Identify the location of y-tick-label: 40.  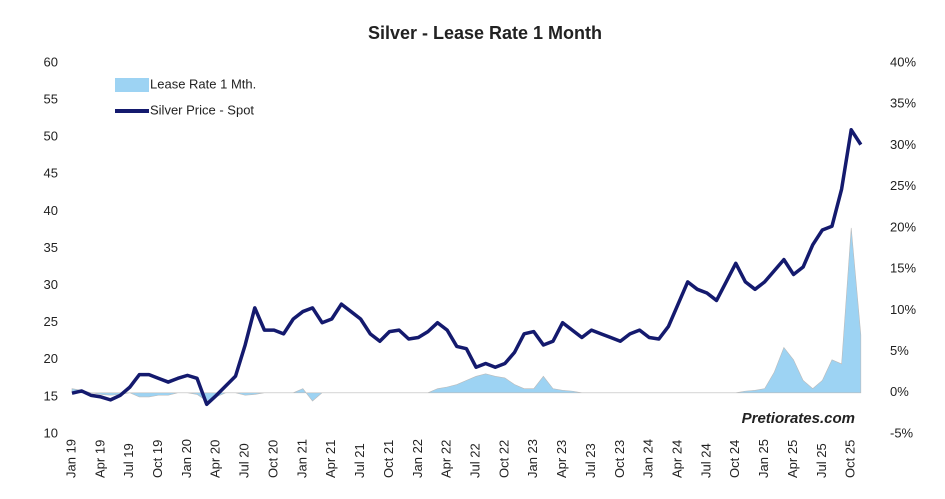
(51, 210).